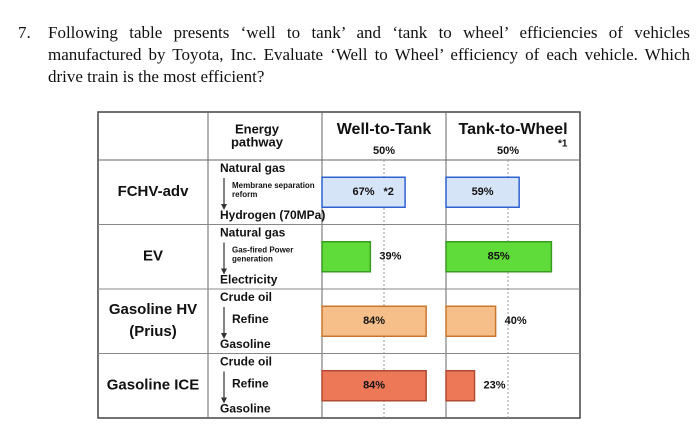 This screenshot has height=443, width=700. Describe the element at coordinates (389, 192) in the screenshot. I see `wtt-note: *2` at that location.